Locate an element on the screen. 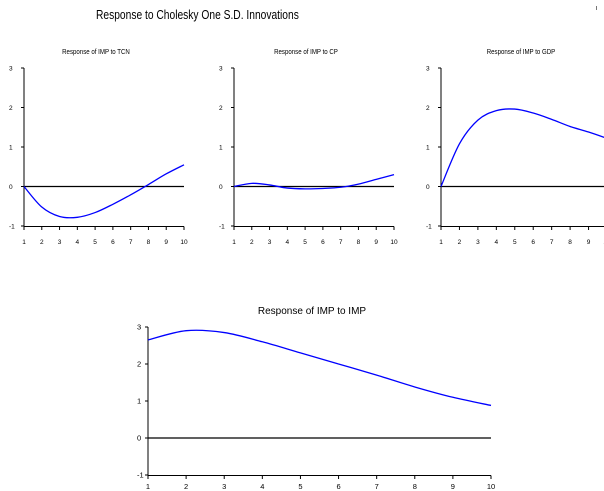 The image size is (604, 491). chart-title: Response of IMP to TCN is located at coordinates (96, 53).